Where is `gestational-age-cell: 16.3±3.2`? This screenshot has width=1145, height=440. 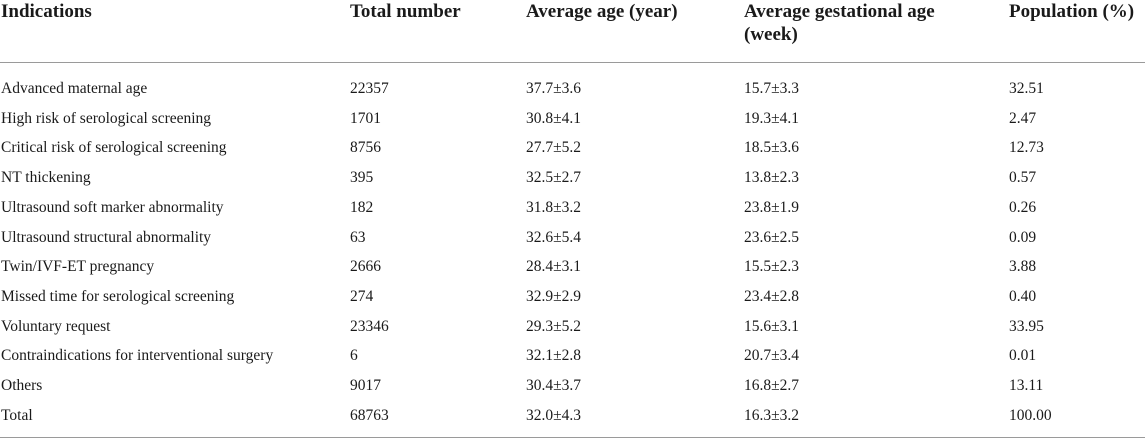 gestational-age-cell: 16.3±3.2 is located at coordinates (772, 415).